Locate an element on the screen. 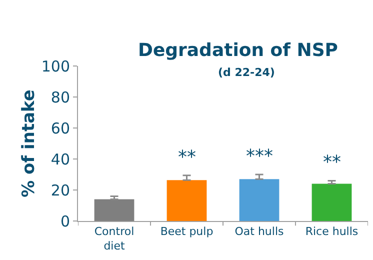 This screenshot has height=260, width=373. y-tick-label: 0 is located at coordinates (65, 221).